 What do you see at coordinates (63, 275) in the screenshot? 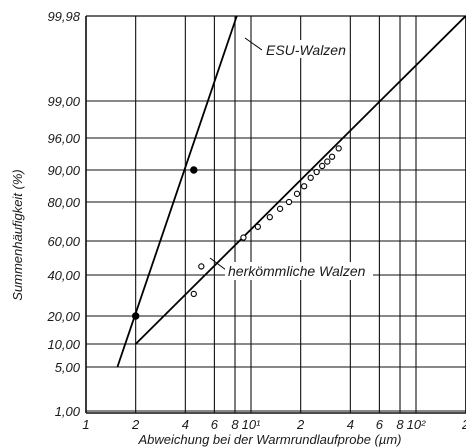
I see `y-tick-label: 40,00` at bounding box center [63, 275].